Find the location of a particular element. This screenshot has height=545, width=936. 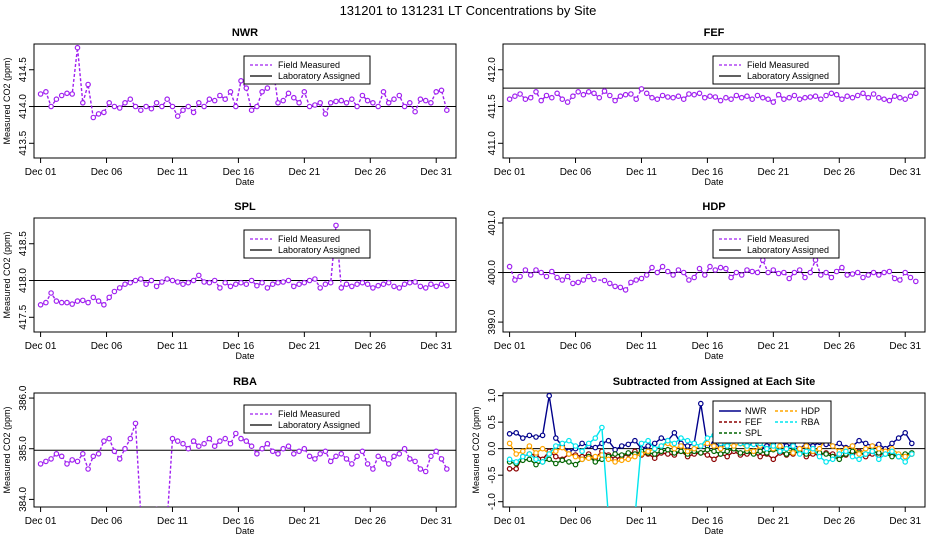

x-axis-label: Date is located at coordinates (713, 531).